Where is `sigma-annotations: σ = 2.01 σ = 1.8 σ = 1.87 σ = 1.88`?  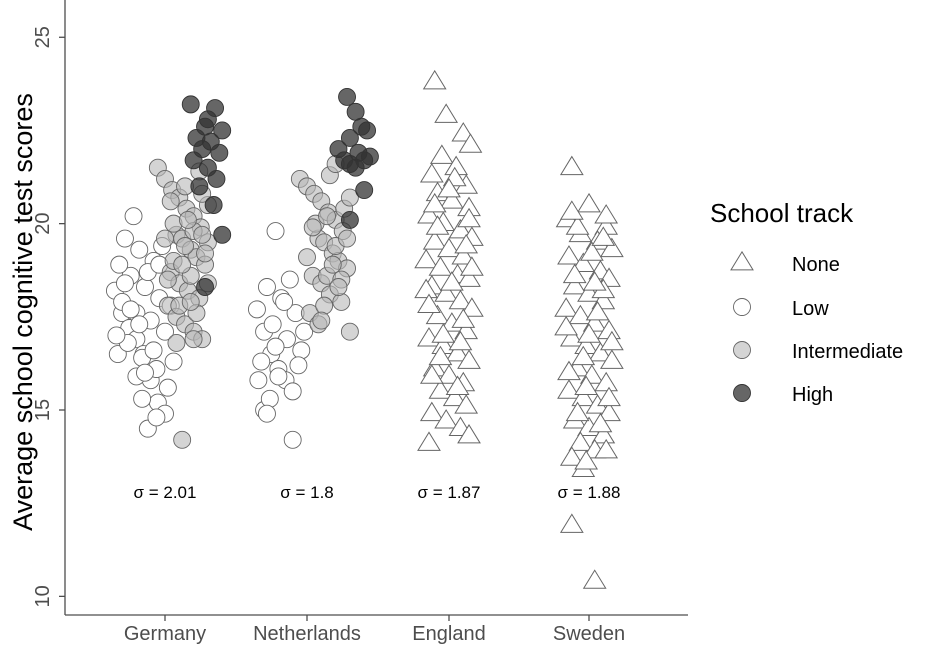
sigma-annotations: σ = 2.01 σ = 1.8 σ = 1.87 σ = 1.88 is located at coordinates (377, 492).